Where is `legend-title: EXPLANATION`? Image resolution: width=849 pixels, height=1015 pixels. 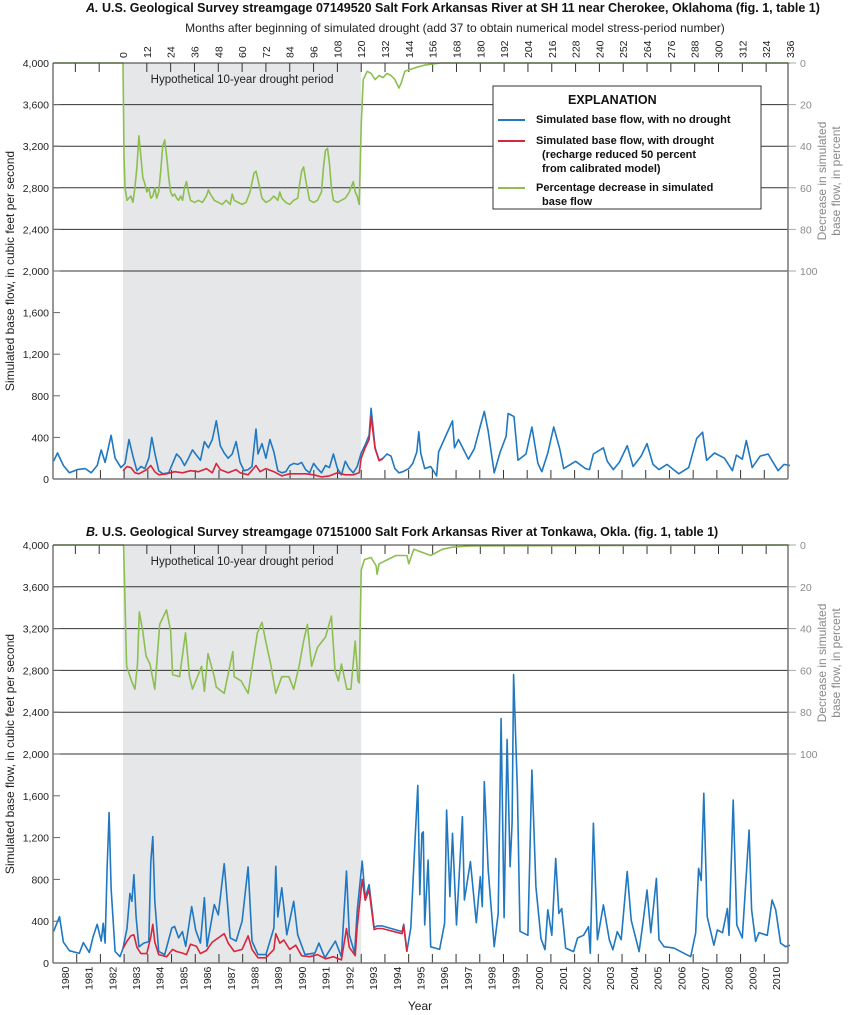 legend-title: EXPLANATION is located at coordinates (612, 100).